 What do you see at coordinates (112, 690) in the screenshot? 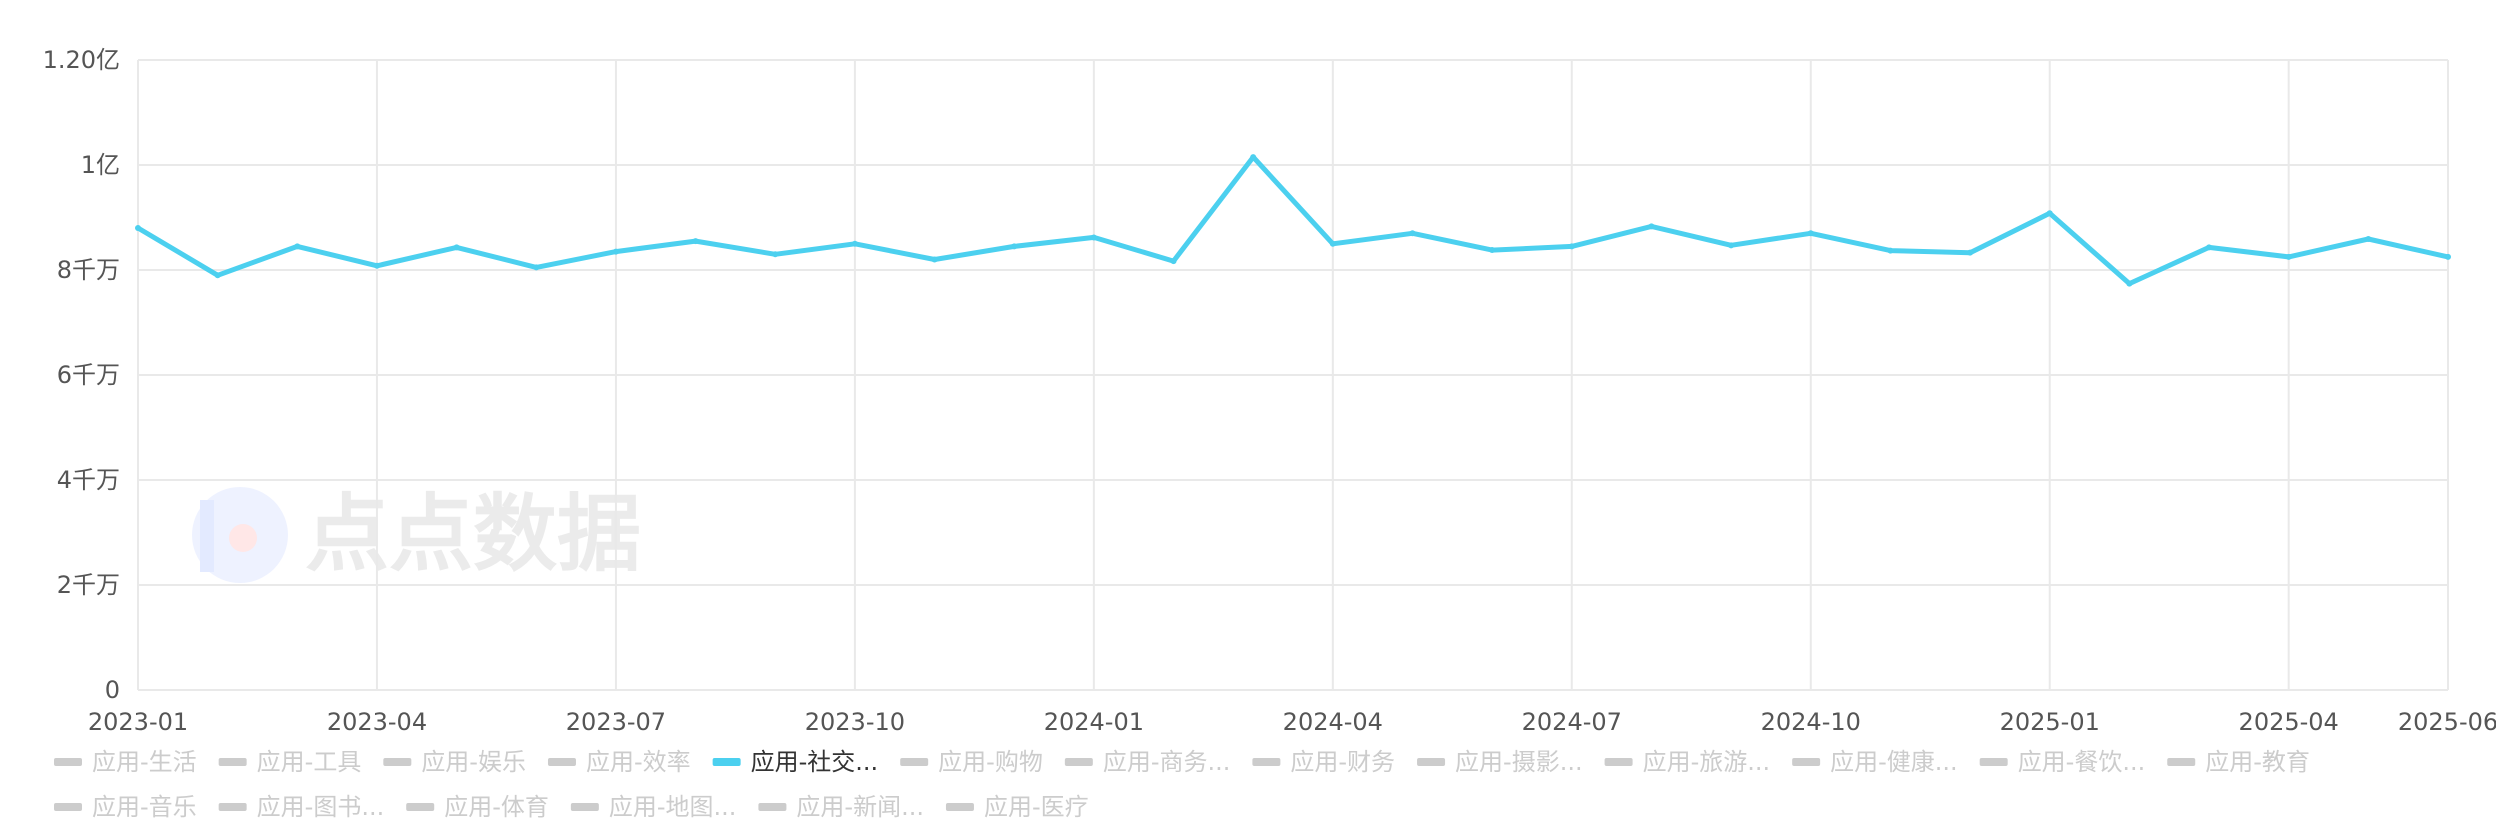
I see `y-tick-label: 0` at bounding box center [112, 690].